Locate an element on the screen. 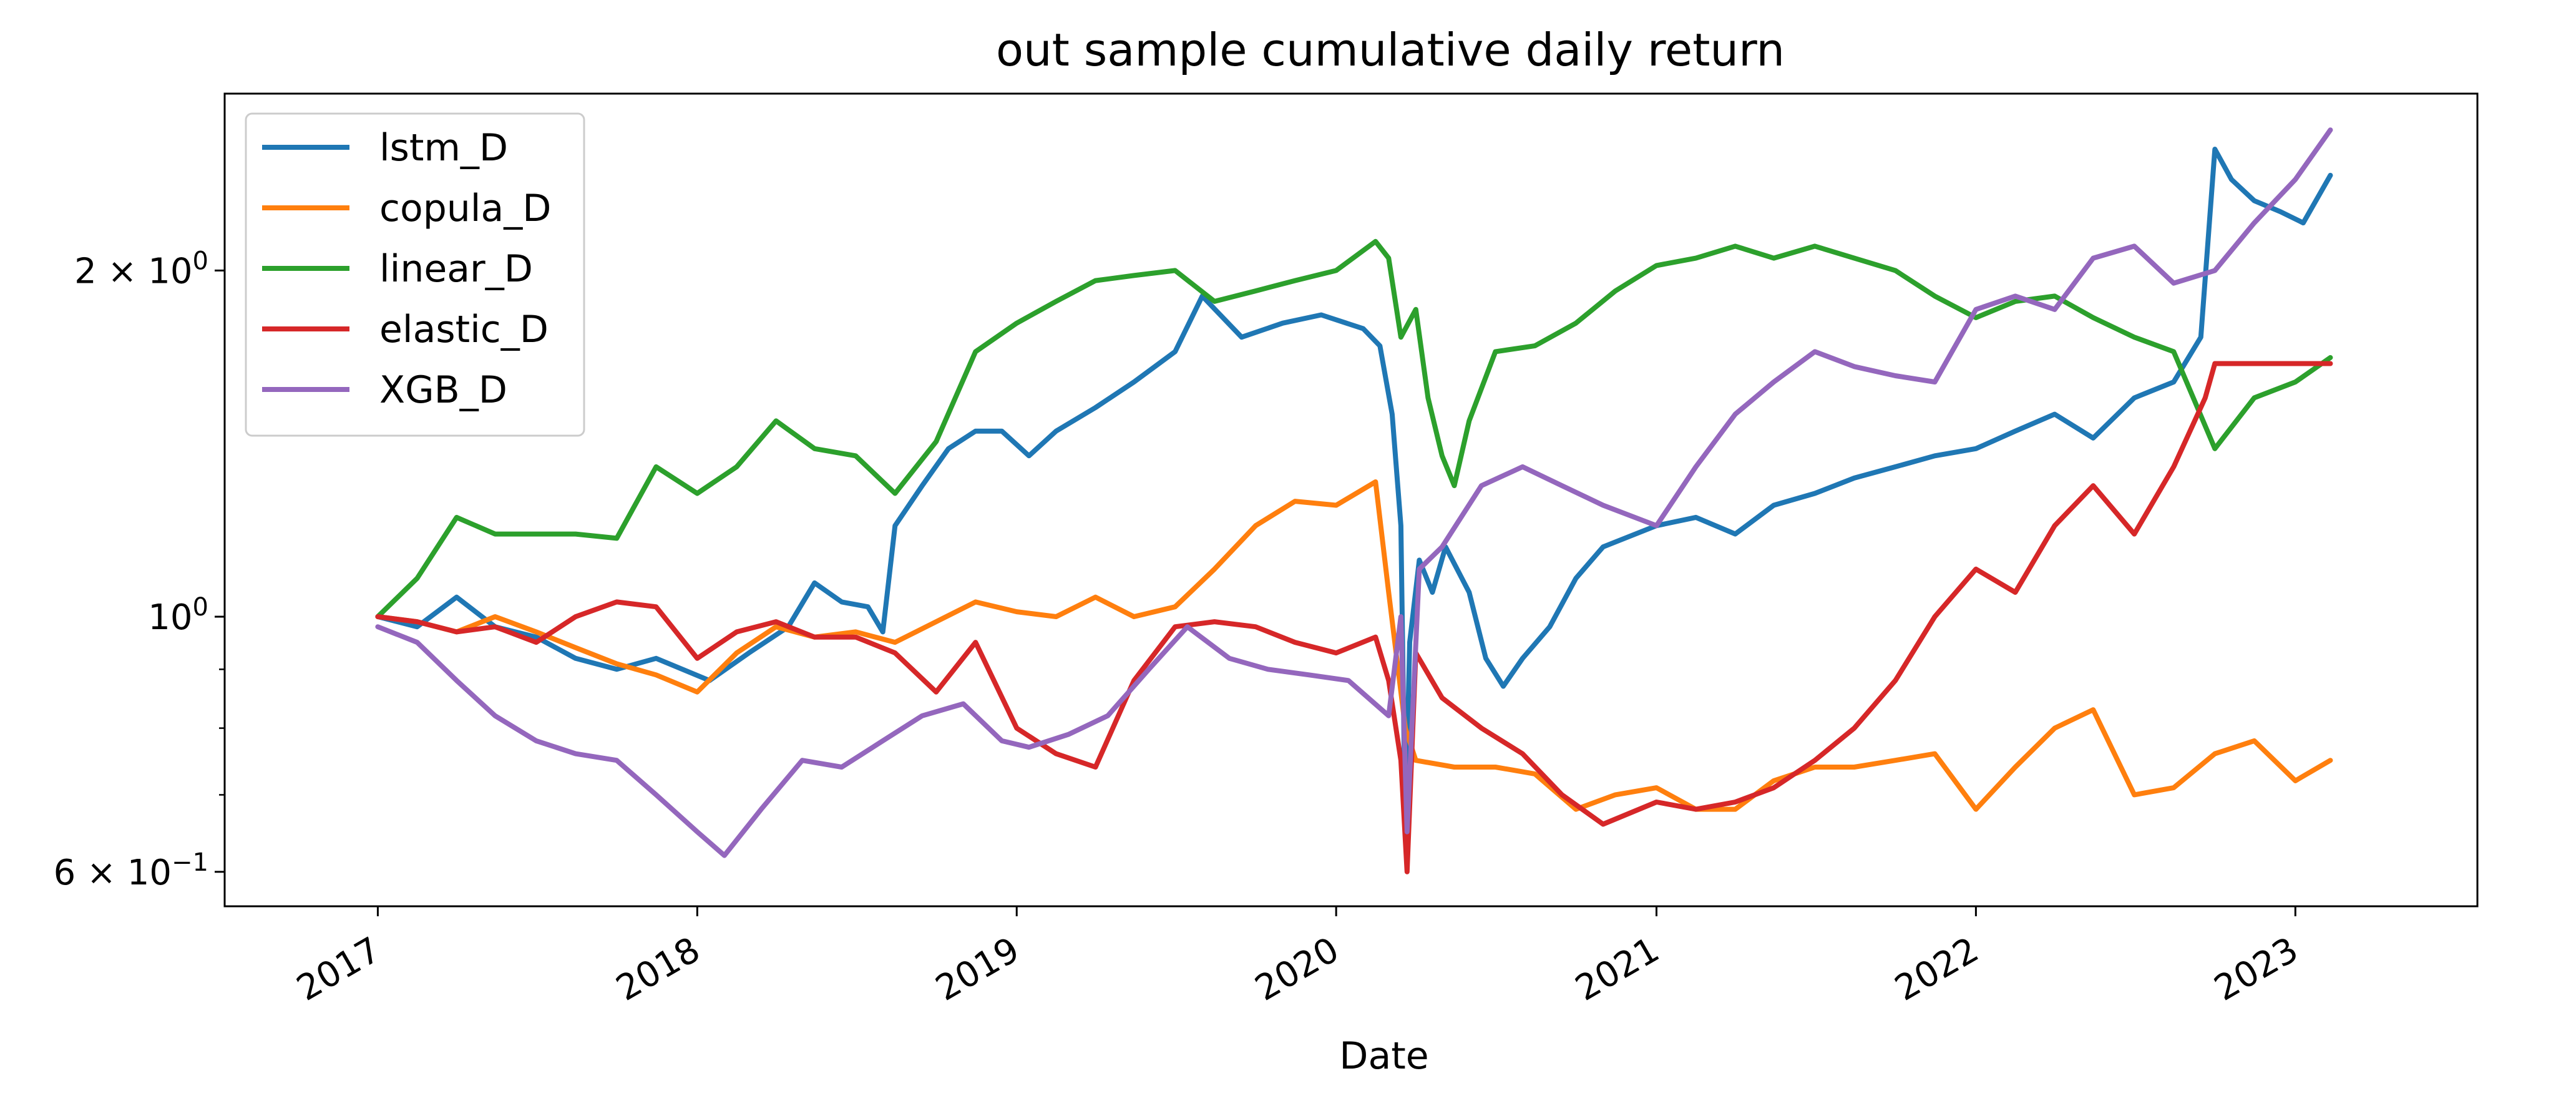 The height and width of the screenshot is (1111, 2576). y-tick-label: 2 × 100 is located at coordinates (141, 269).